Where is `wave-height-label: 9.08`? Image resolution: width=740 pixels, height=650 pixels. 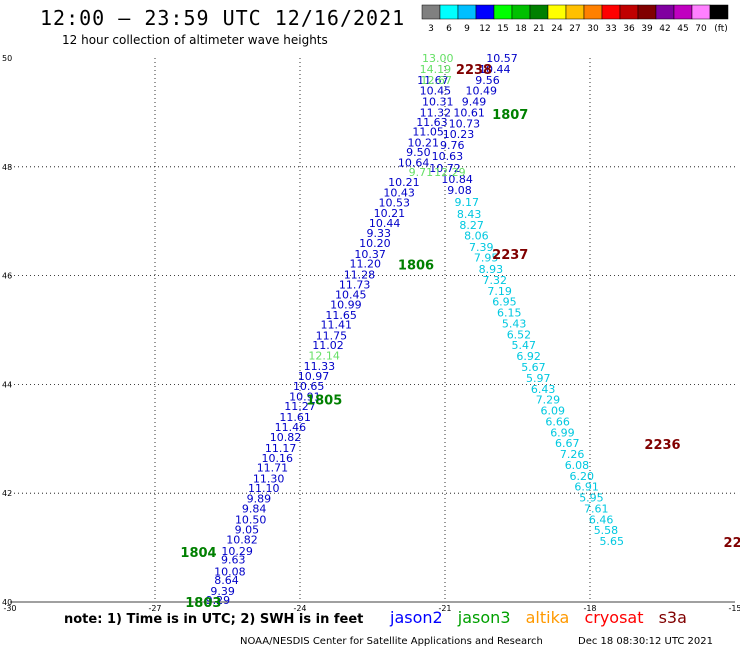
wave-height-label: 9.08 is located at coordinates (459, 190).